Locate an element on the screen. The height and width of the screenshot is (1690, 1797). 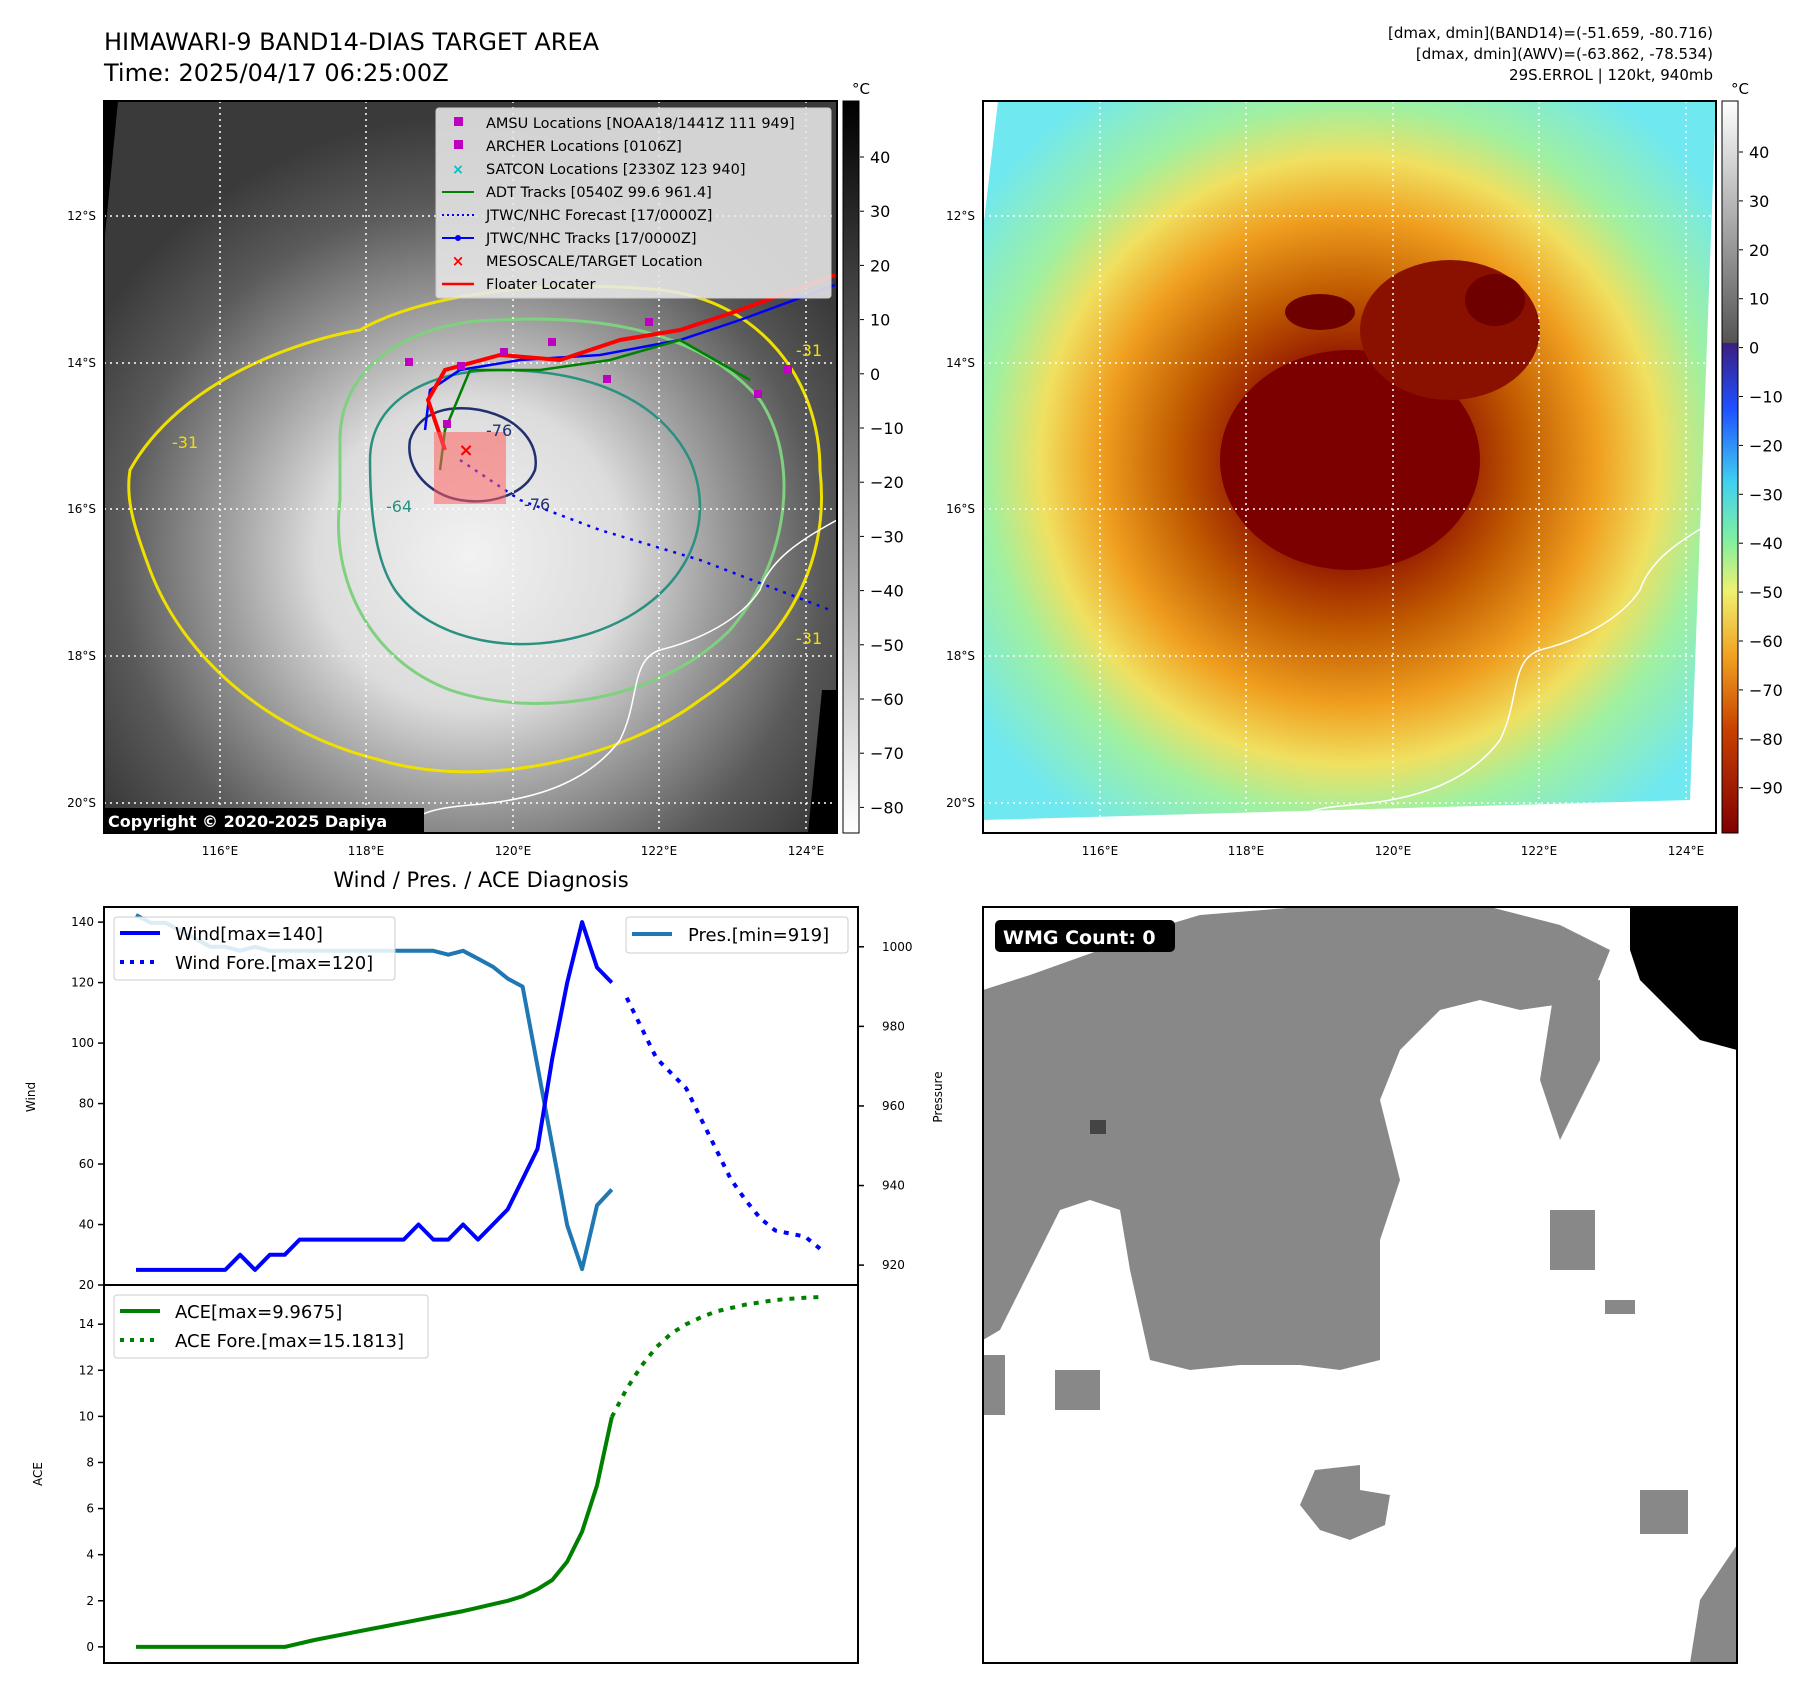
colorbar-tick-label: −50 is located at coordinates (887, 645).